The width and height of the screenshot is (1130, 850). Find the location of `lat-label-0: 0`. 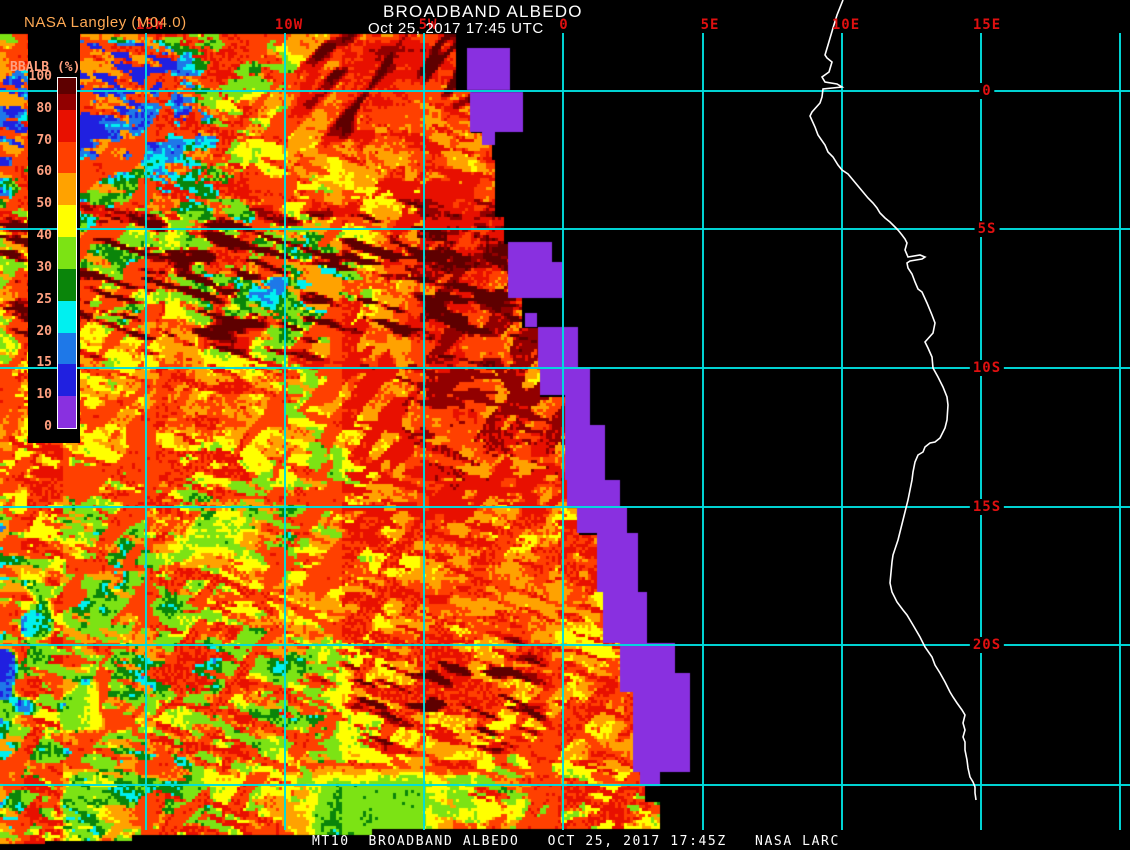

lat-label-0: 0 is located at coordinates (987, 91).